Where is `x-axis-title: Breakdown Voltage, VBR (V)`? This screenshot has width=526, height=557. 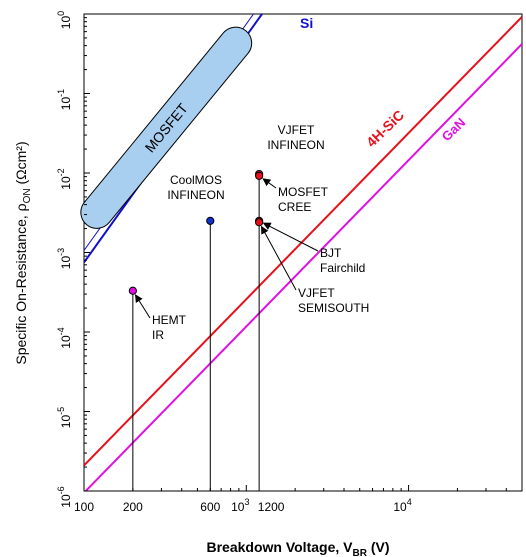
x-axis-title: Breakdown Voltage, VBR (V) is located at coordinates (297, 548).